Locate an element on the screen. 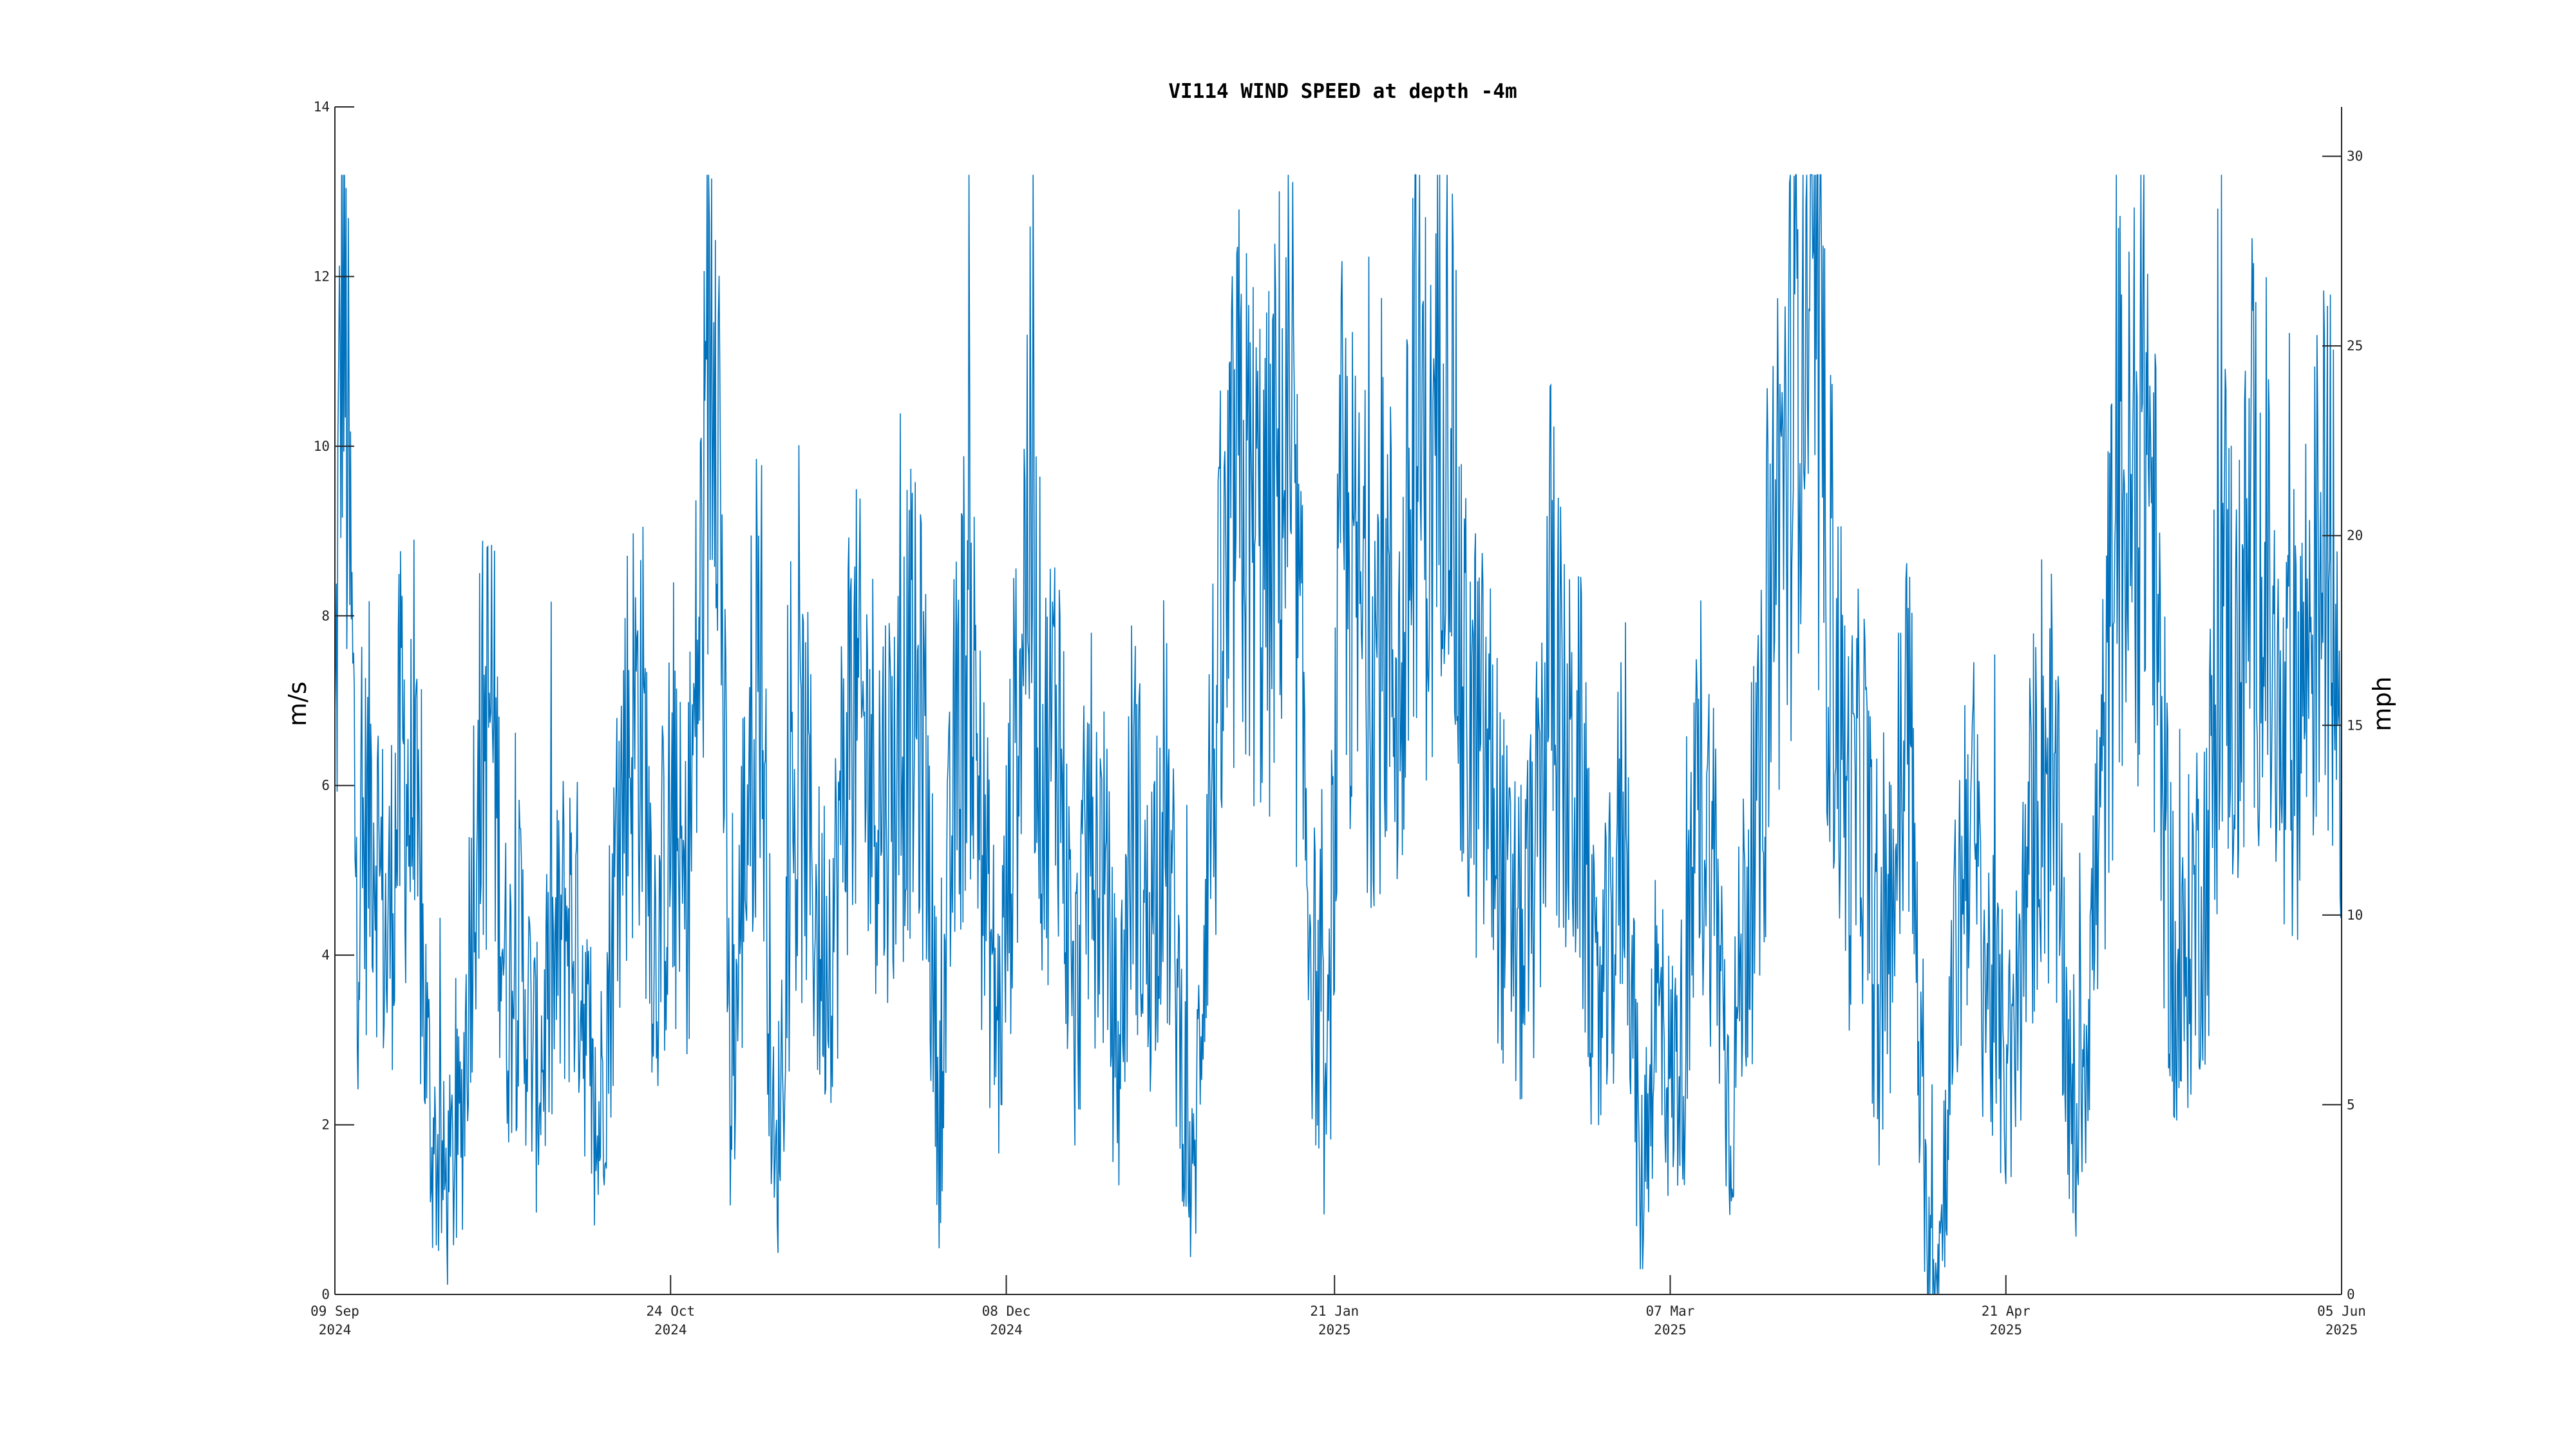  right-y-tick-label: 0 is located at coordinates (2351, 1294).